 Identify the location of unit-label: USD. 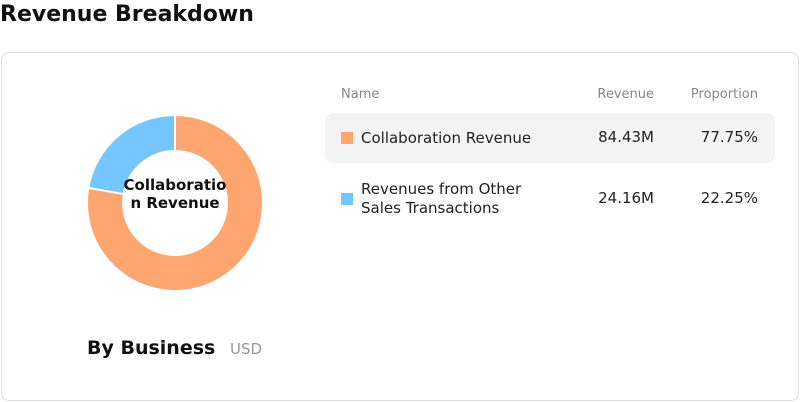
(246, 349).